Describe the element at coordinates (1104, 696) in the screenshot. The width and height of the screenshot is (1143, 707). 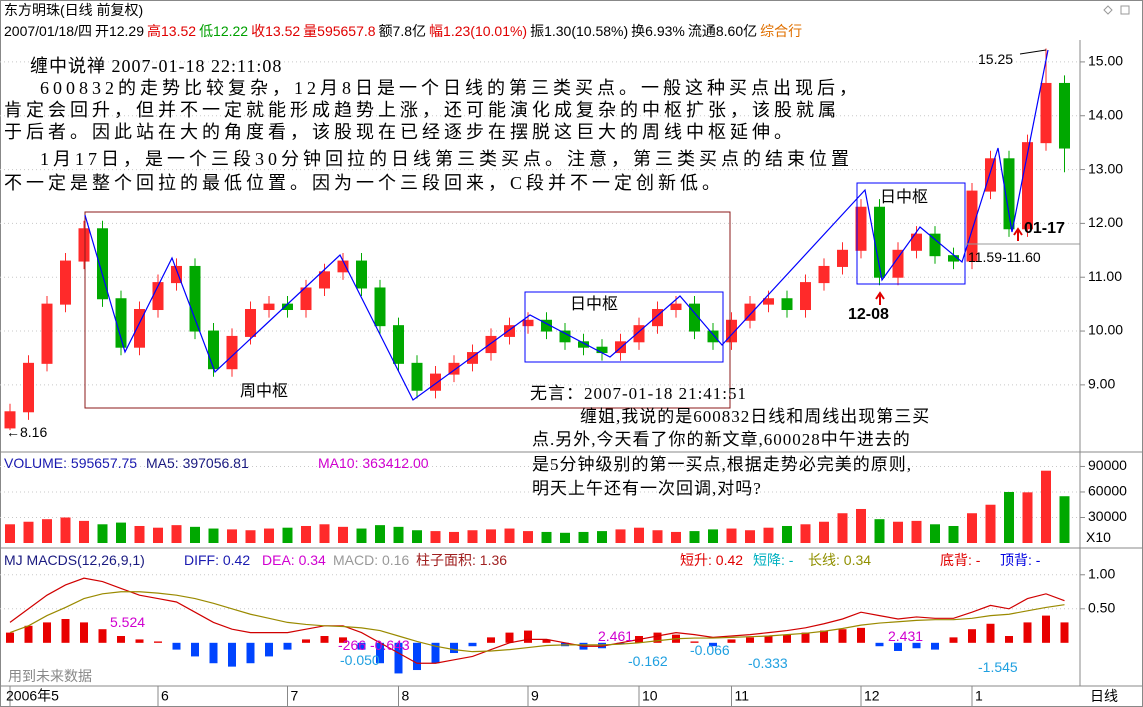
I see `period-label: 日线` at that location.